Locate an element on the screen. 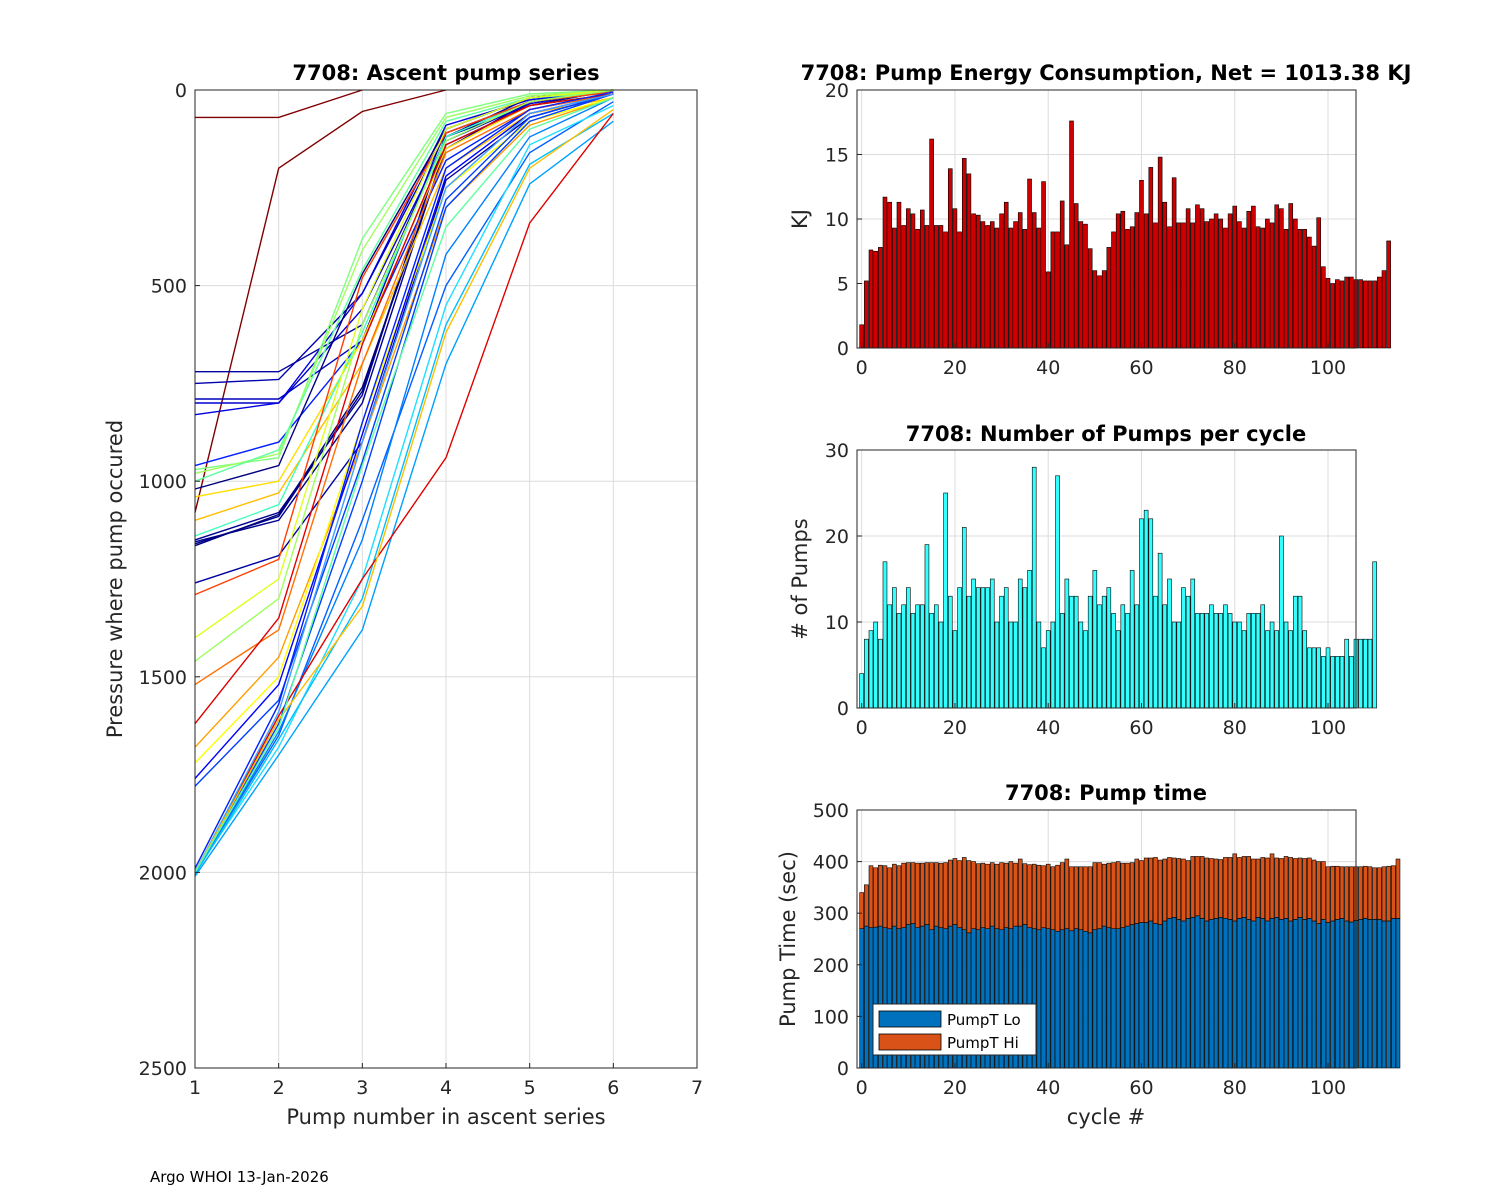  x-tick-label: 5 is located at coordinates (530, 1088).